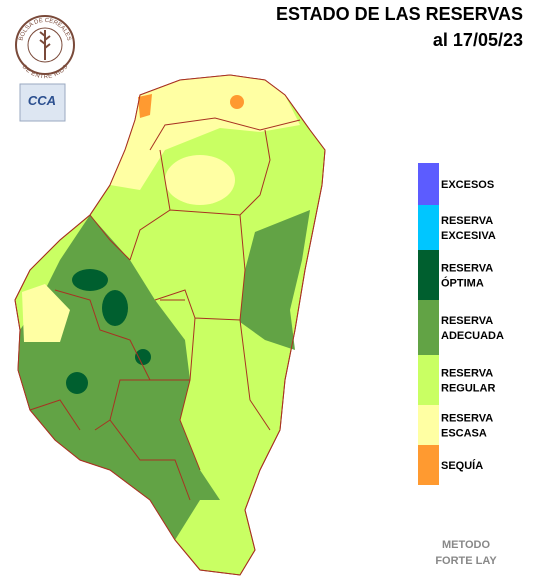  I want to click on legend-label: REGULAR, so click(468, 389).